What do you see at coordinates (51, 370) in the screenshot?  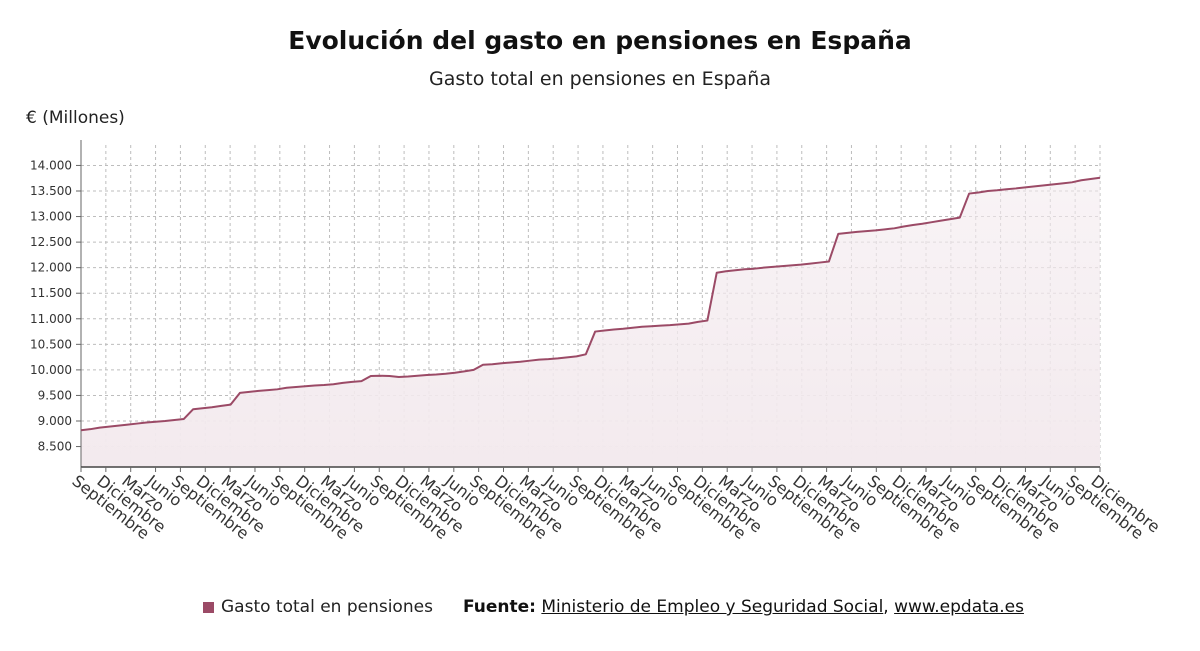 I see `y-tick-label: 10.000` at bounding box center [51, 370].